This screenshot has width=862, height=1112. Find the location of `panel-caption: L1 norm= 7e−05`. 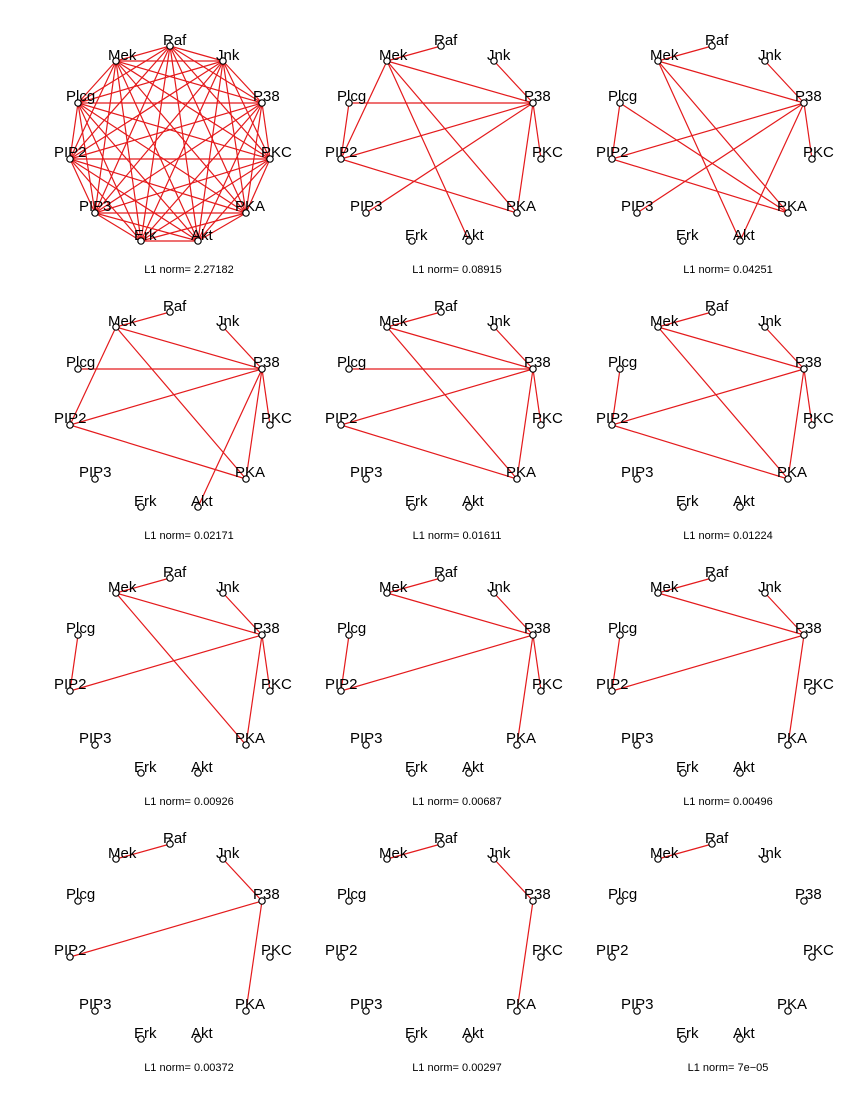

panel-caption: L1 norm= 7e−05 is located at coordinates (728, 1068).